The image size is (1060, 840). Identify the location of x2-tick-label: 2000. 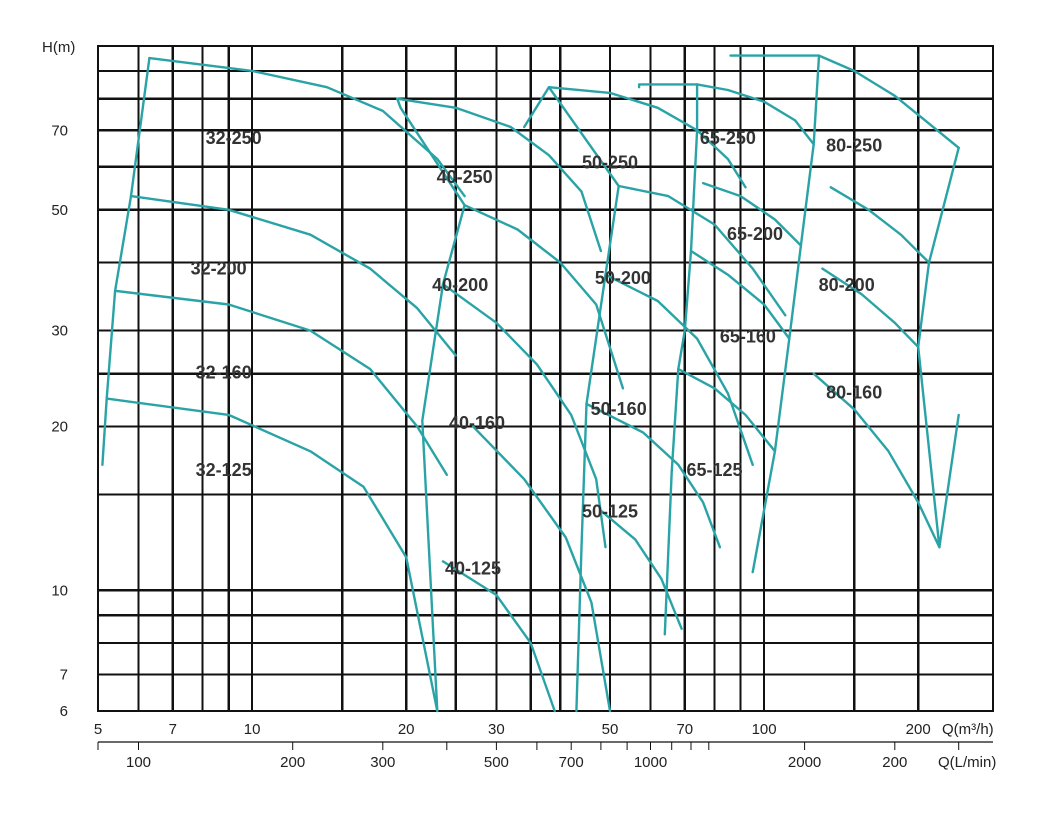
(804, 762).